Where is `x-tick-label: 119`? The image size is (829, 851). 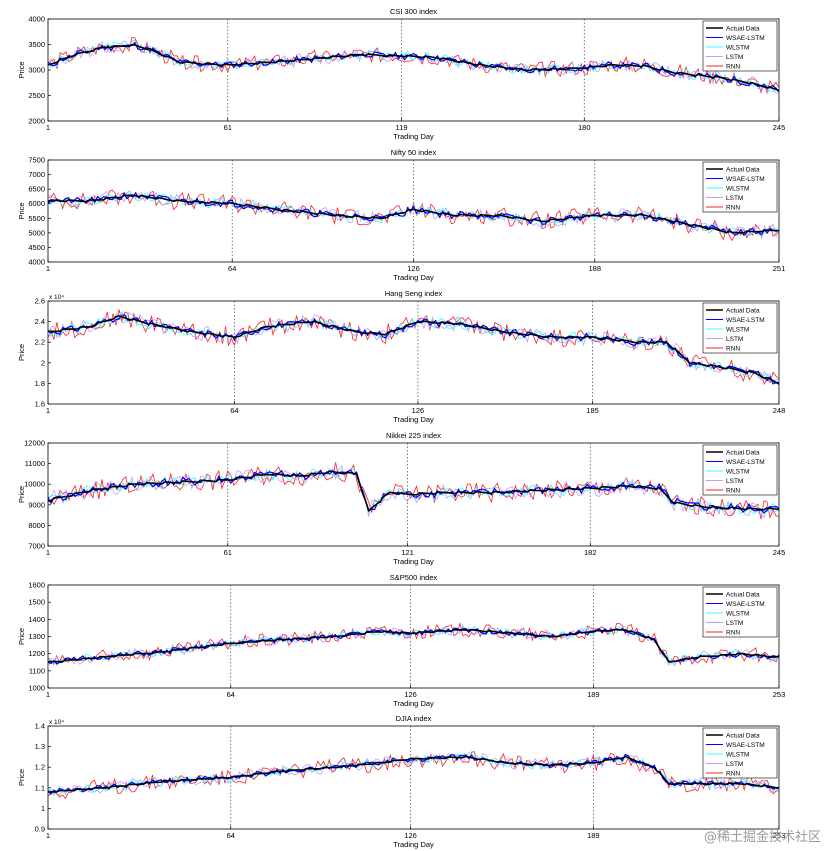
x-tick-label: 119 is located at coordinates (402, 127).